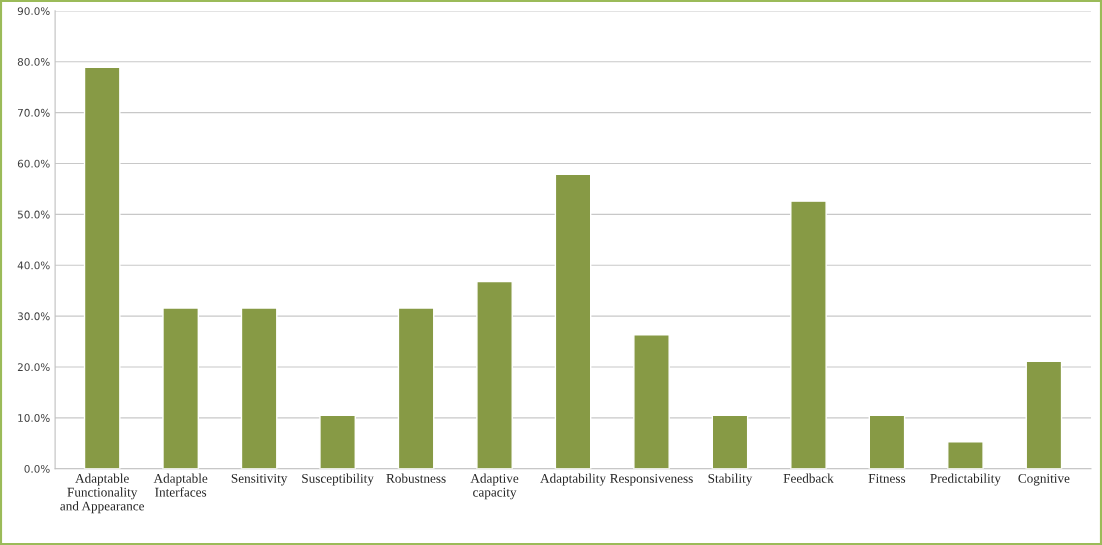 This screenshot has width=1102, height=545. I want to click on x-tick-label: Adaptive capacity, so click(494, 486).